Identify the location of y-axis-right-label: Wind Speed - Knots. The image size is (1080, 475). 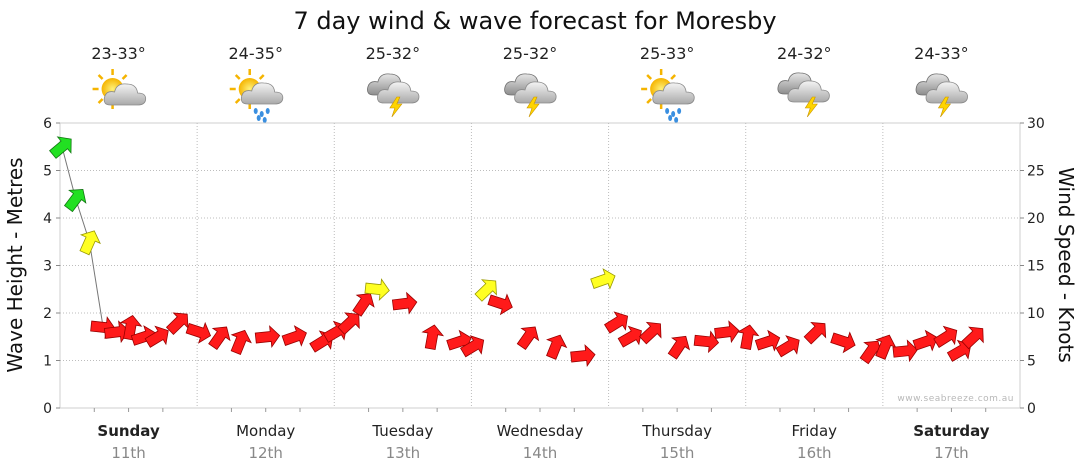
(1066, 265).